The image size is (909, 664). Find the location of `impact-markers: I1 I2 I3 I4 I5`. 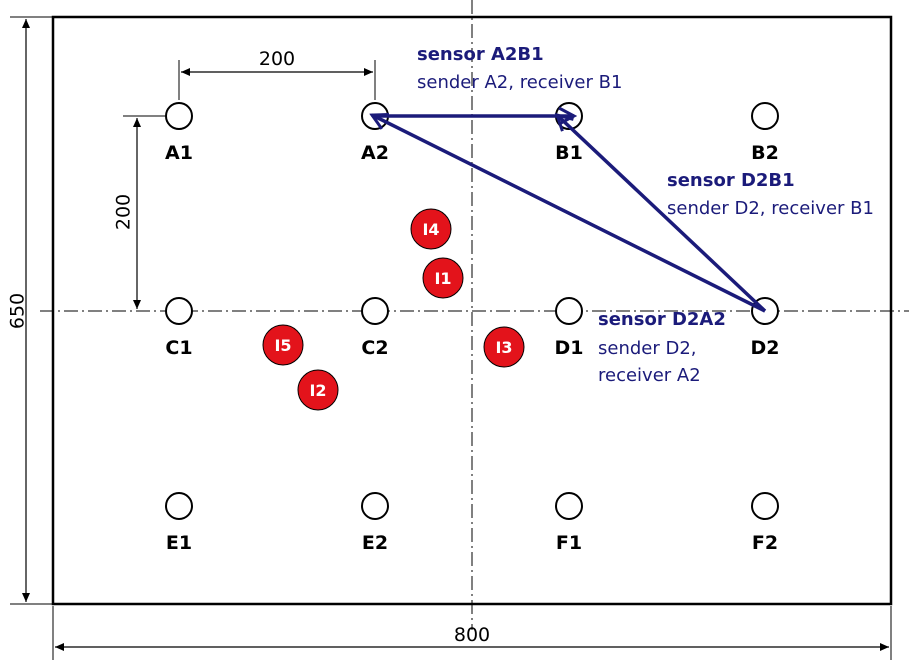

impact-markers: I1 I2 I3 I4 I5 is located at coordinates (393, 309).